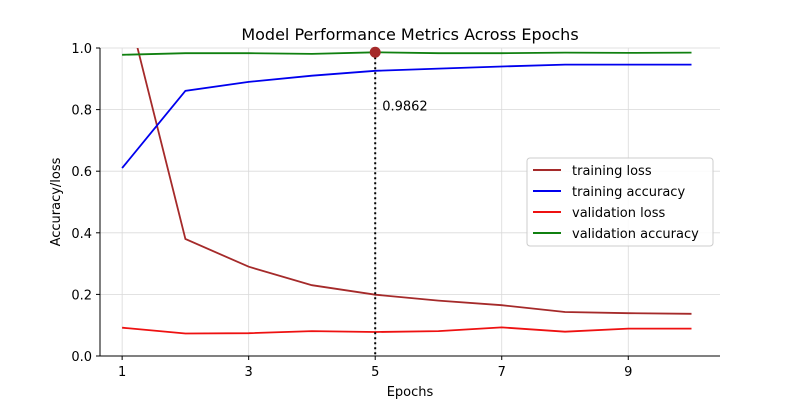 The width and height of the screenshot is (800, 400). What do you see at coordinates (398, 201) in the screenshot?
I see `annotation: 0.9862` at bounding box center [398, 201].